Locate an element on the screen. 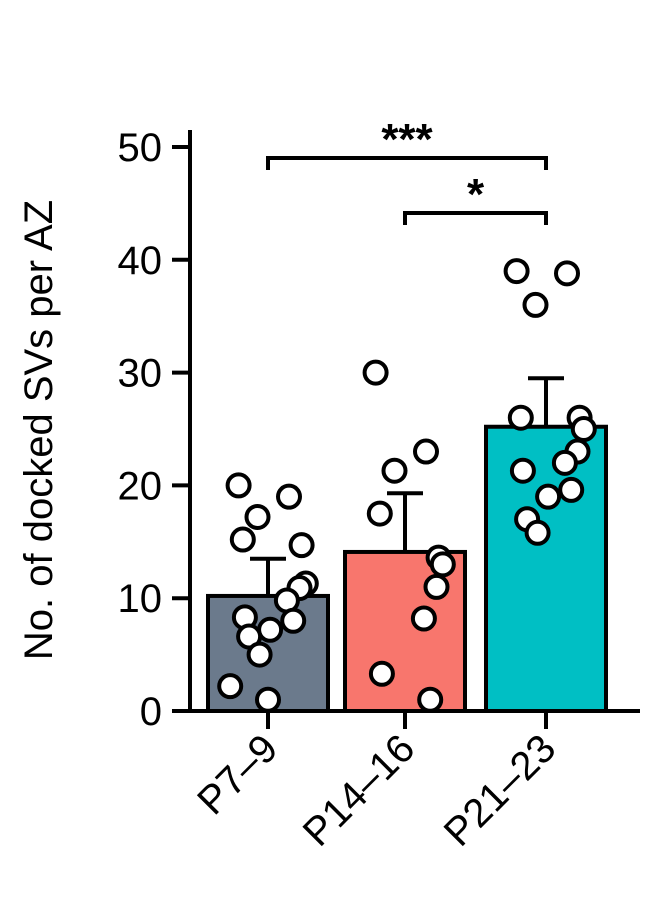 The width and height of the screenshot is (655, 910). significance-layer: **** is located at coordinates (407, 170).